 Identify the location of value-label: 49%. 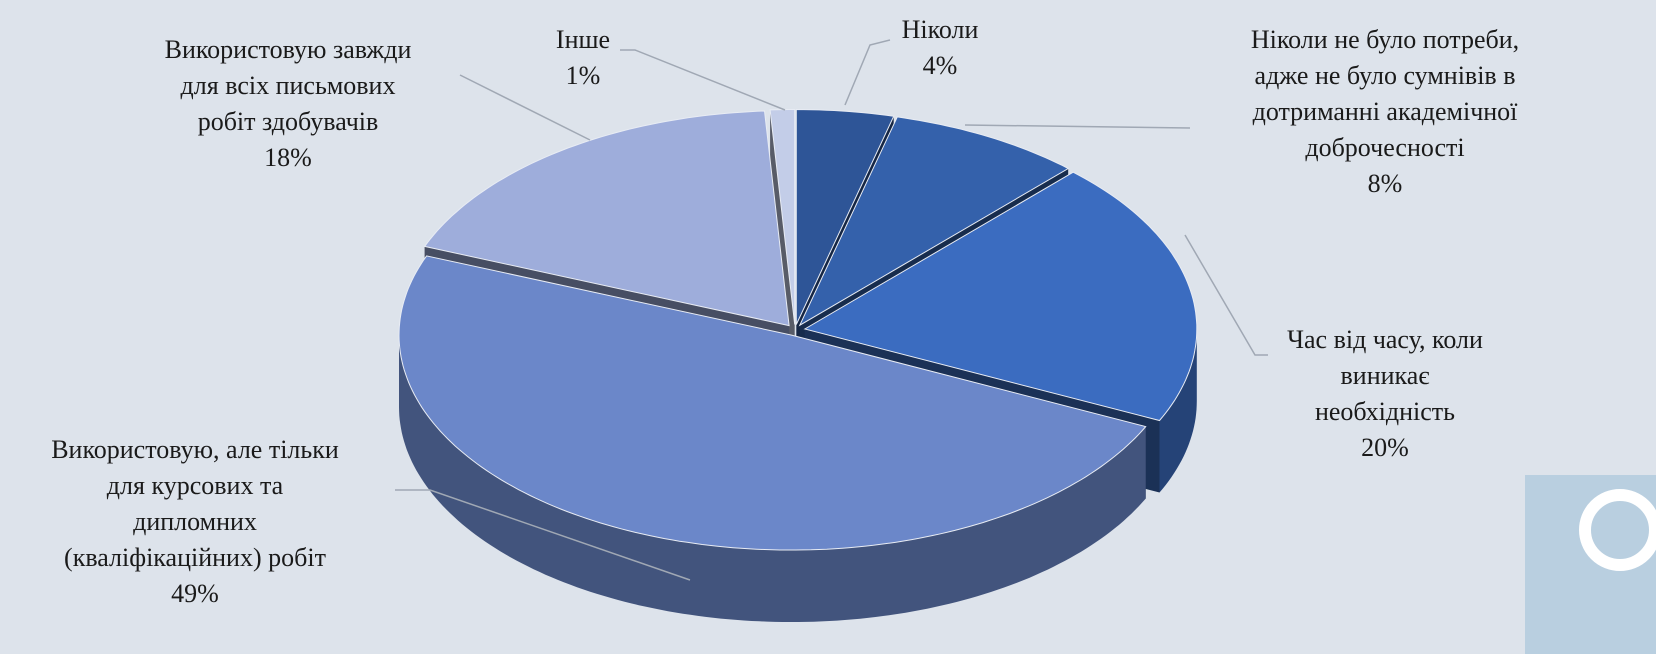
(195, 593).